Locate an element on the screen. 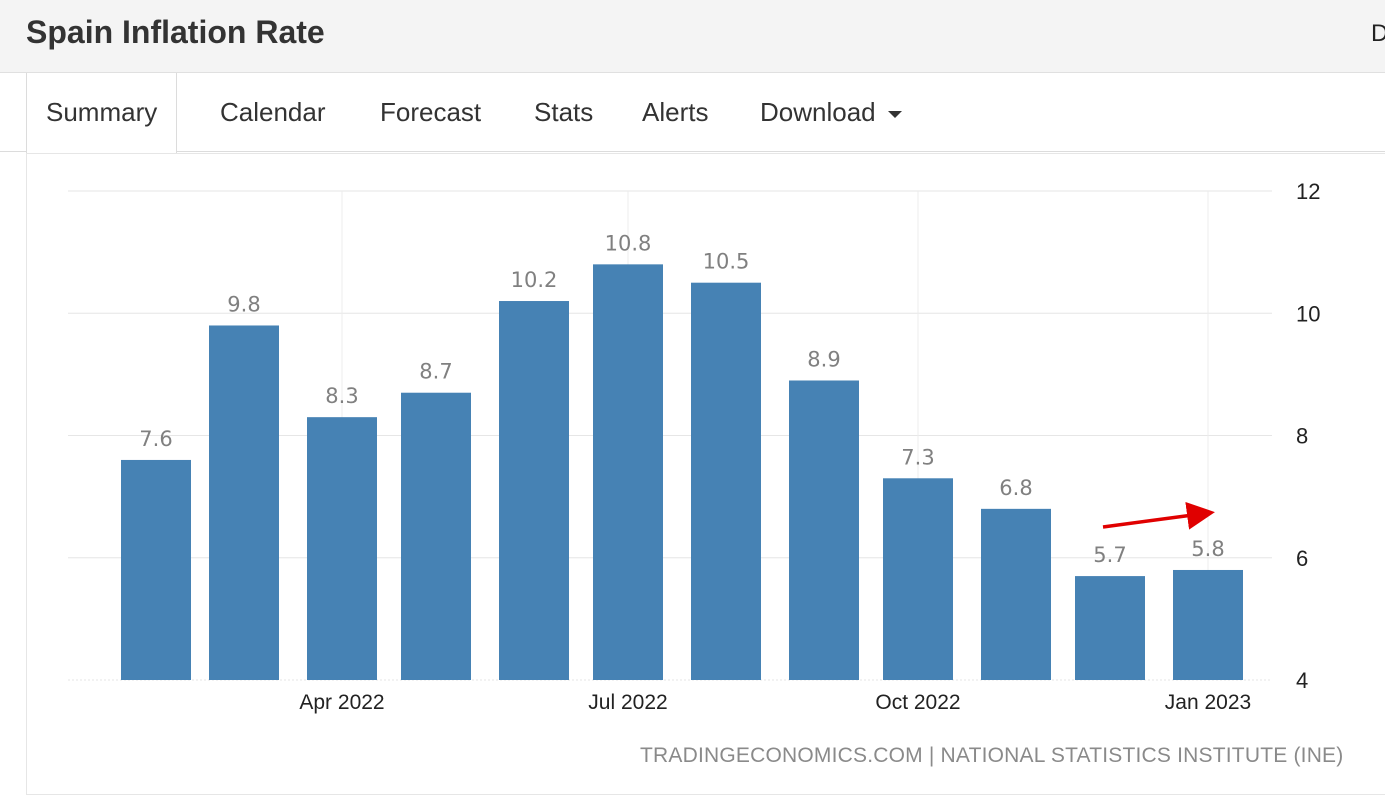 Image resolution: width=1385 pixels, height=804 pixels. tab-forecast: Forecast is located at coordinates (431, 112).